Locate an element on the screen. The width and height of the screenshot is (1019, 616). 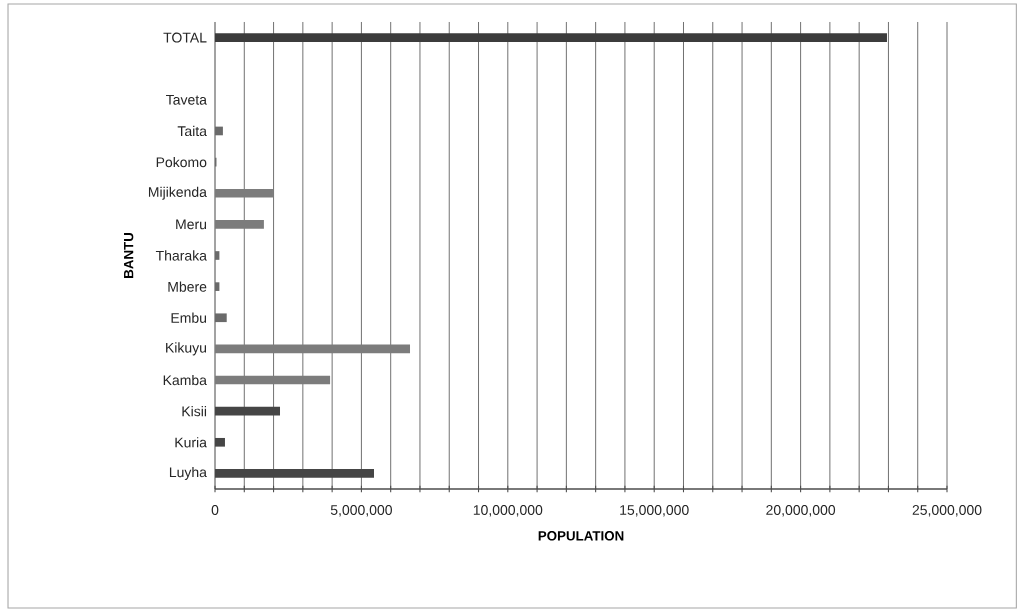
y-tick-label: Pokomo is located at coordinates (181, 162).